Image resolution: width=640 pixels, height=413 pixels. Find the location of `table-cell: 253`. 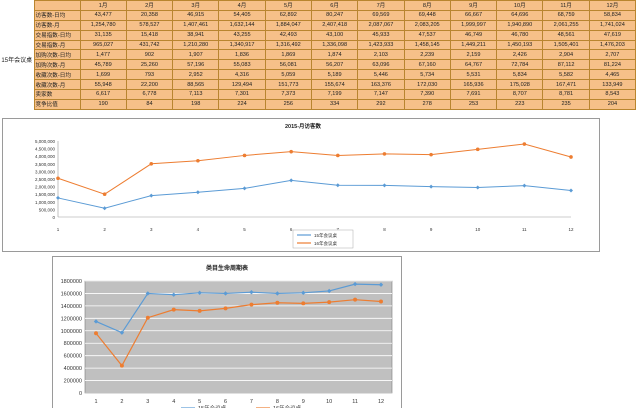

table-cell: 253 is located at coordinates (473, 104).